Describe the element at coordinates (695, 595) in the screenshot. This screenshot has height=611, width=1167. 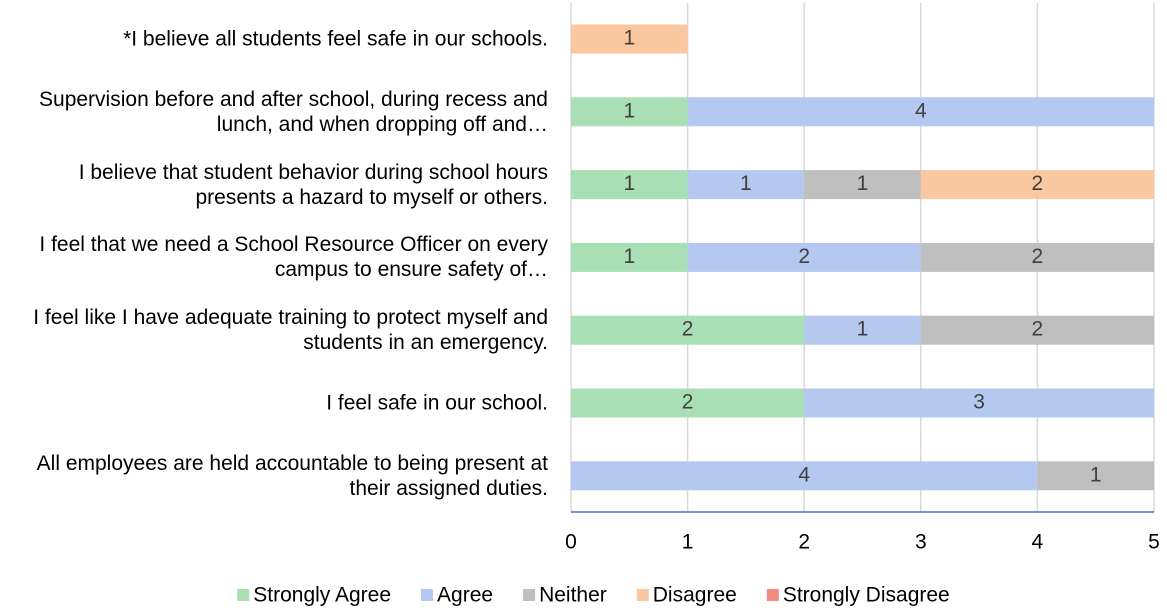
I see `legend-label: Disagree` at that location.